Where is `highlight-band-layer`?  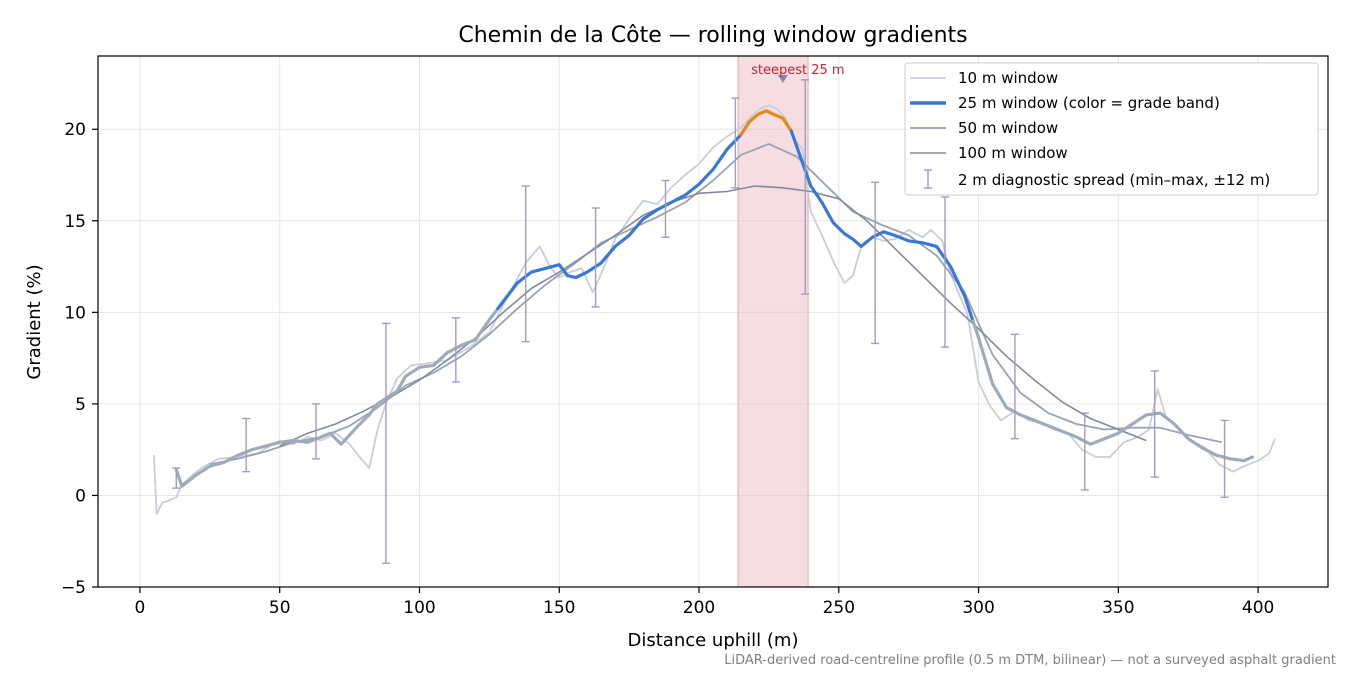
highlight-band-layer is located at coordinates (773, 321).